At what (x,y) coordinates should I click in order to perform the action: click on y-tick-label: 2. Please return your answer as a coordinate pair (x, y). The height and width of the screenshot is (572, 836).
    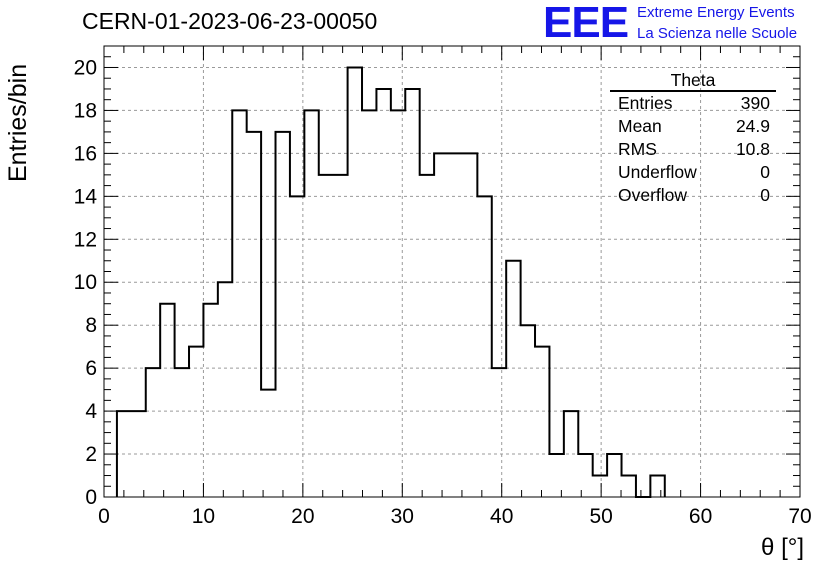
    Looking at the image, I should click on (91, 454).